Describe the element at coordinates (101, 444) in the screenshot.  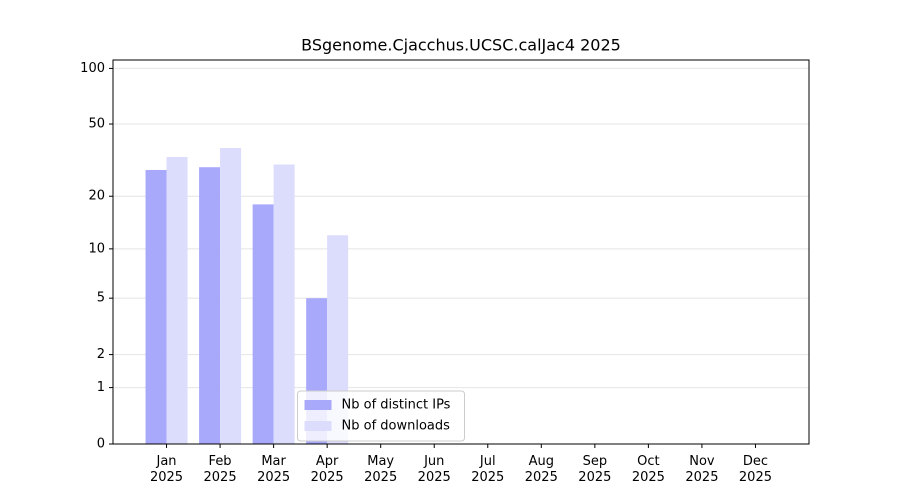
I see `y-tick-label: 0` at that location.